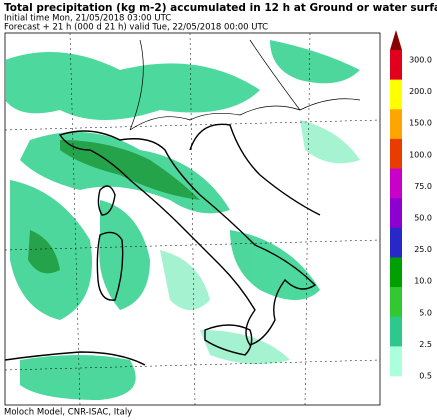 This screenshot has height=420, width=437. Describe the element at coordinates (425, 344) in the screenshot. I see `colorbar-label: 2.5` at that location.